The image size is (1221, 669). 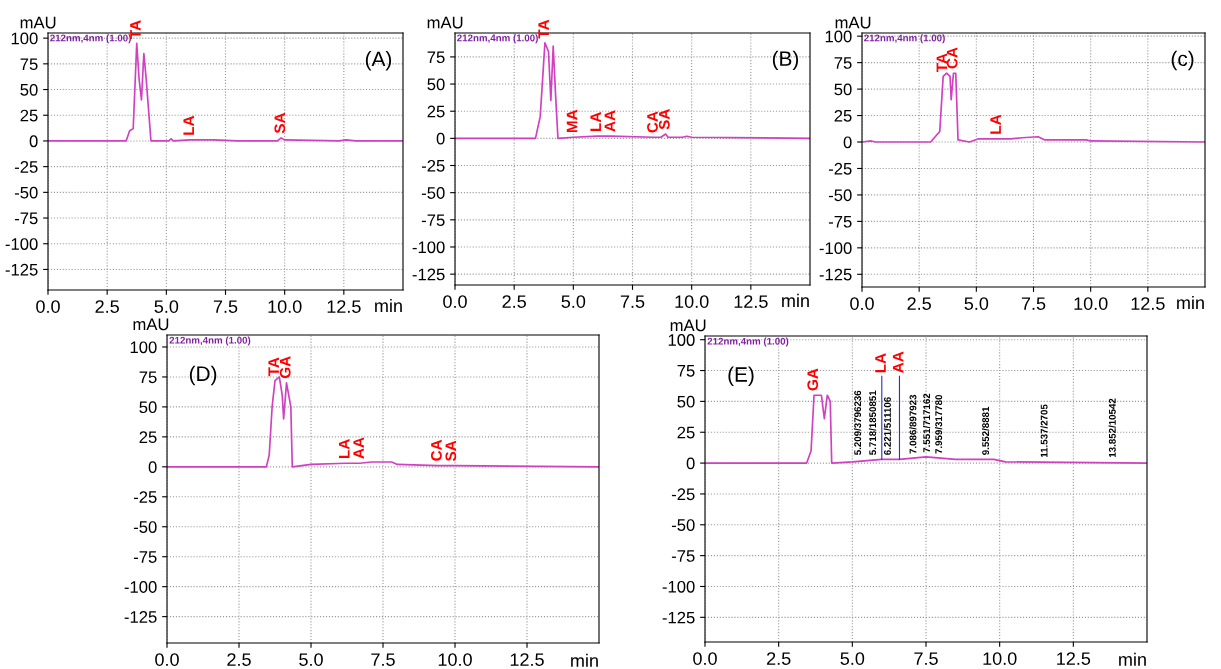 I want to click on line-series, so click(x=1033, y=107).